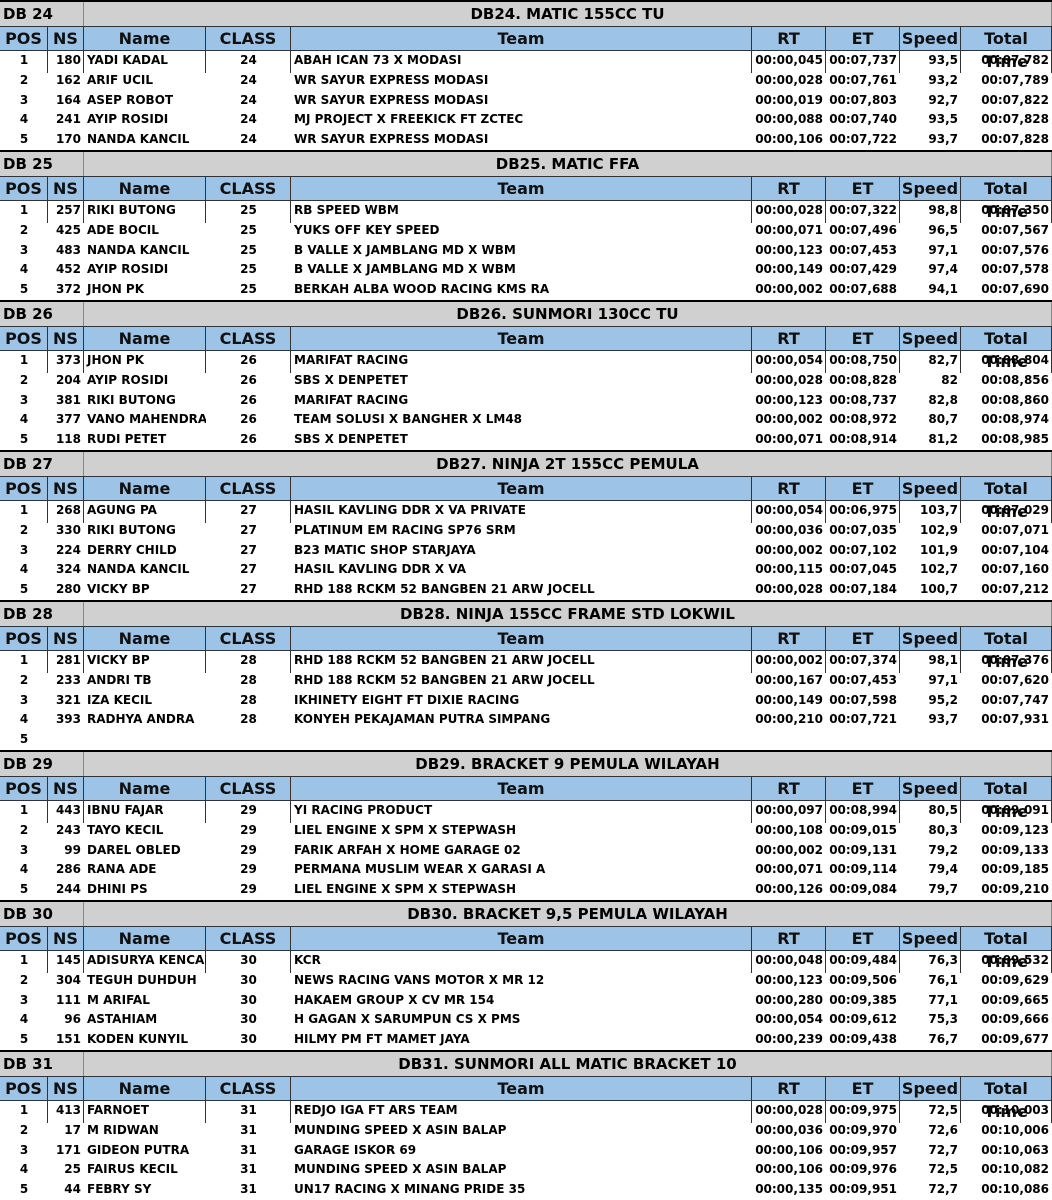 This screenshot has width=1052, height=1200. I want to click on rt-cell: 00:00,126, so click(789, 889).